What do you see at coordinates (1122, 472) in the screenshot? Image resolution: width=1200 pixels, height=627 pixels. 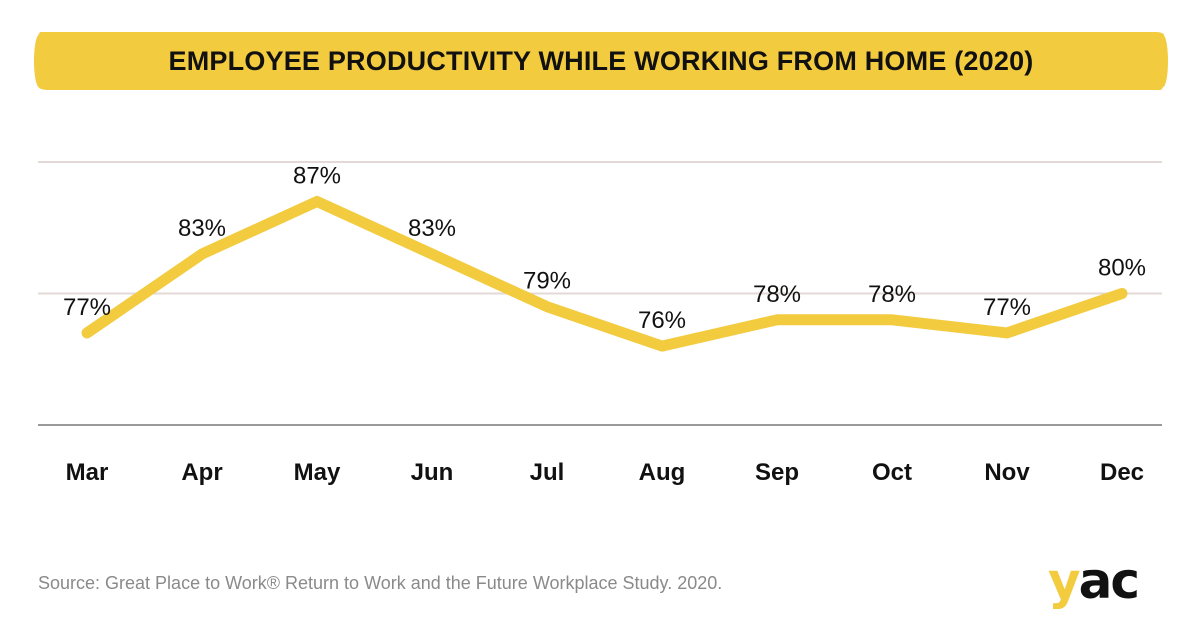 I see `category-label-dec: Dec` at bounding box center [1122, 472].